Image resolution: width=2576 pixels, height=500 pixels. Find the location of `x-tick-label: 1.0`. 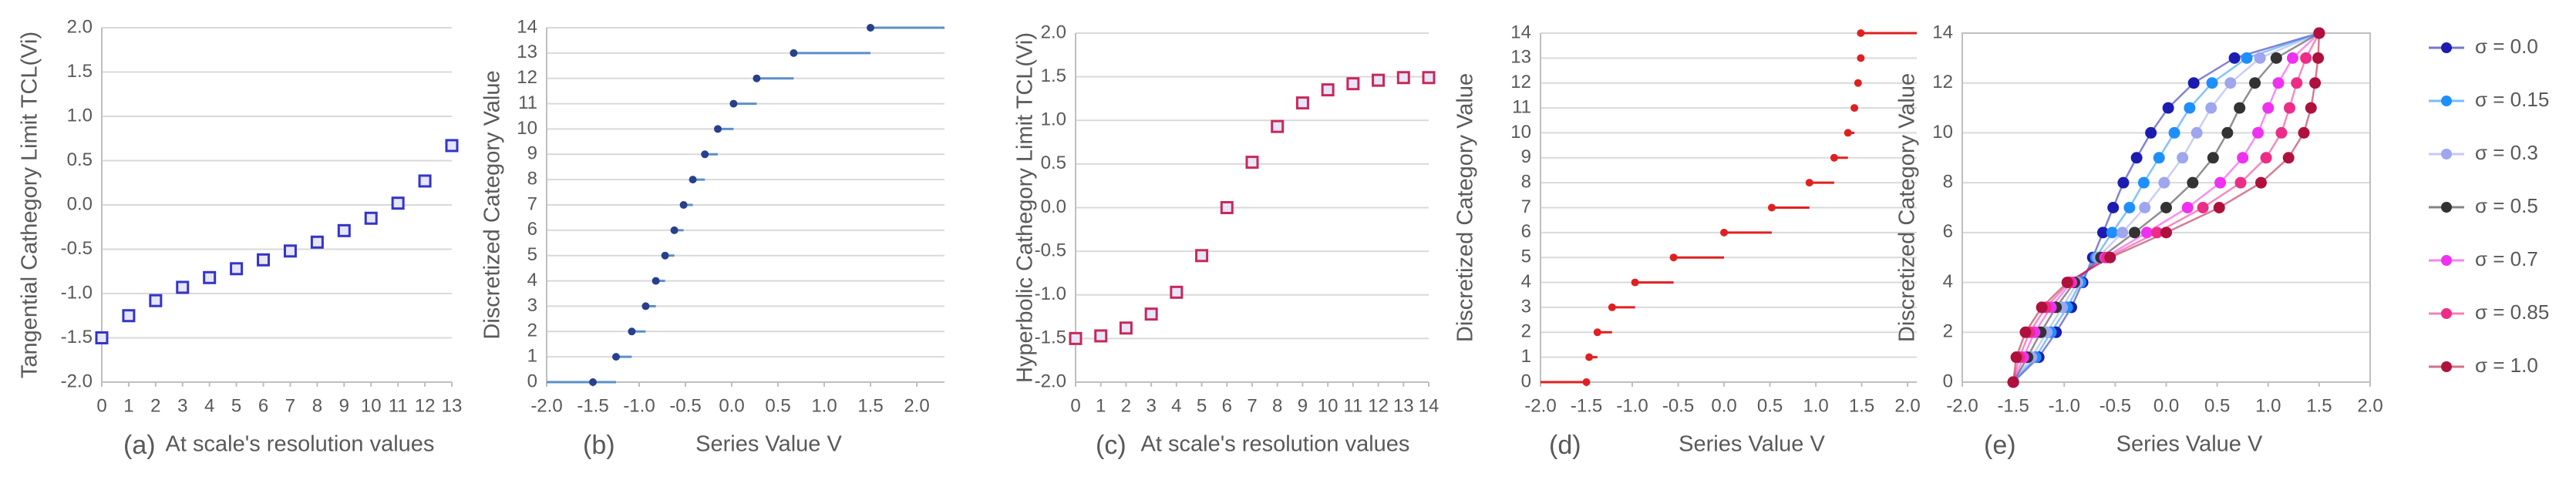

x-tick-label: 1.0 is located at coordinates (2268, 406).